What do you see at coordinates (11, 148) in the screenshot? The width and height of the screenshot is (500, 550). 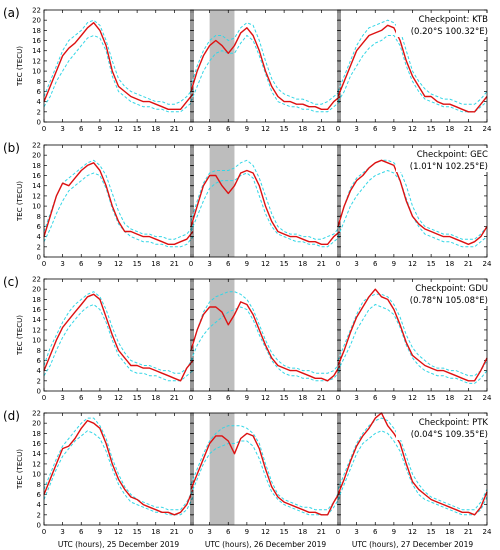 I see `panel-letter: (b)` at bounding box center [11, 148].